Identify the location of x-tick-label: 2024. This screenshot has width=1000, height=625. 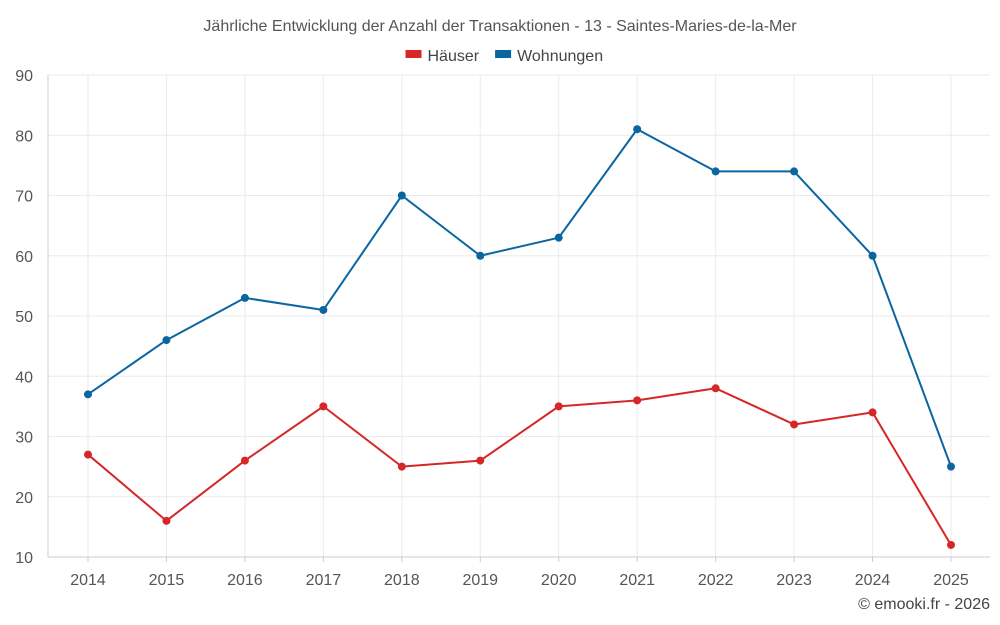
(873, 580).